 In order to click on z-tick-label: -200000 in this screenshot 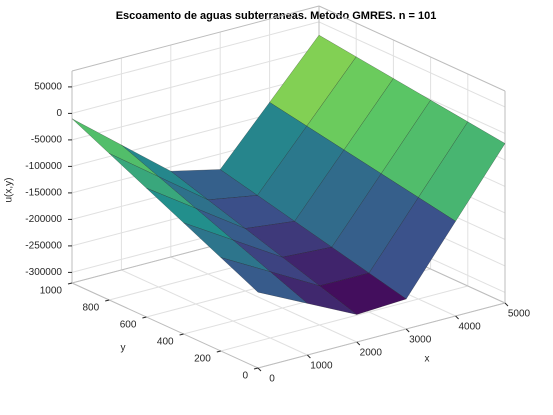, I will do `click(43, 219)`.